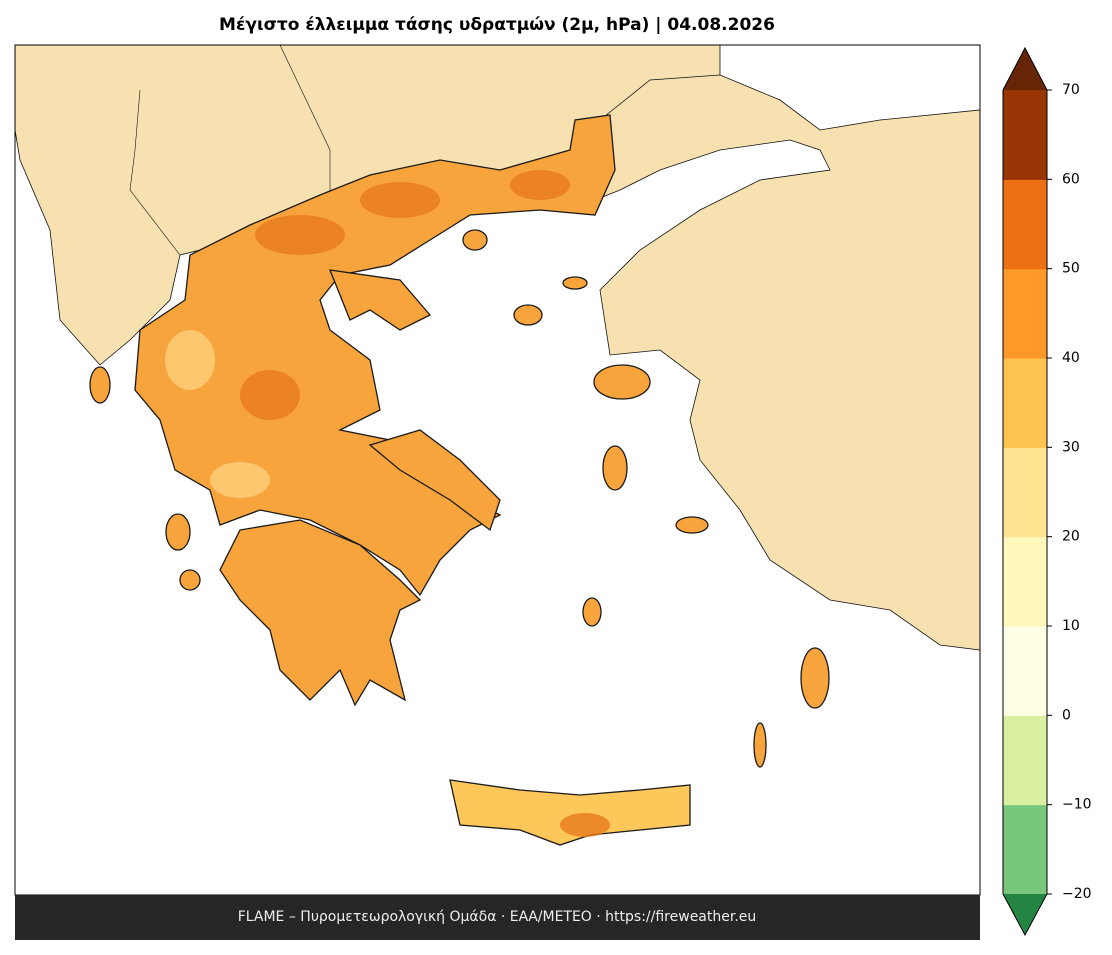  What do you see at coordinates (528, 315) in the screenshot?
I see `limnos` at bounding box center [528, 315].